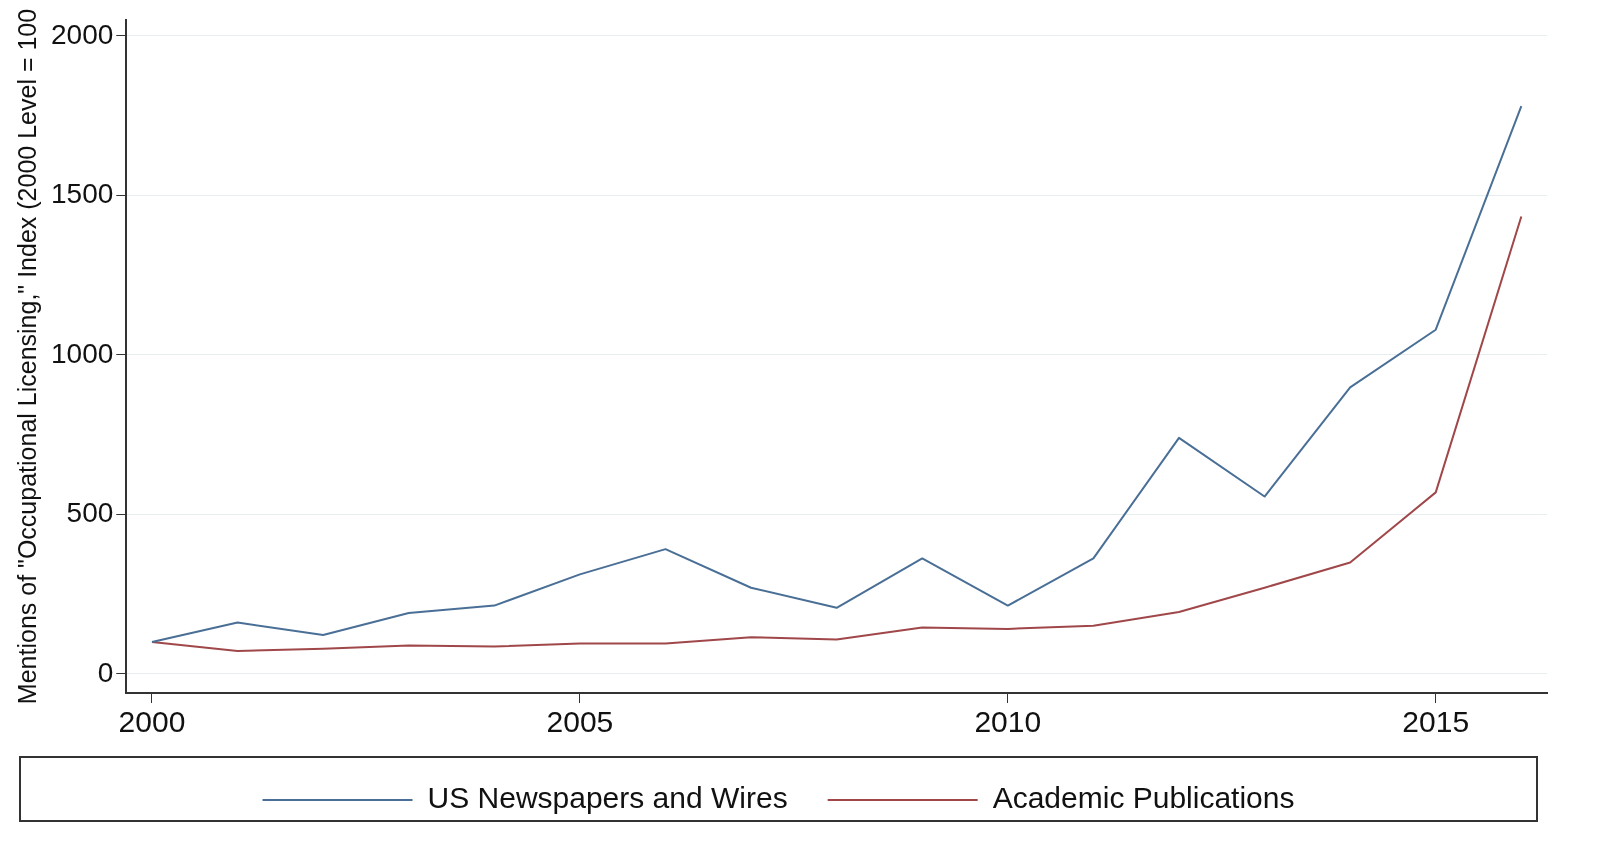 This screenshot has height=855, width=1617. What do you see at coordinates (1143, 798) in the screenshot?
I see `legend-label: Academic Publications` at bounding box center [1143, 798].